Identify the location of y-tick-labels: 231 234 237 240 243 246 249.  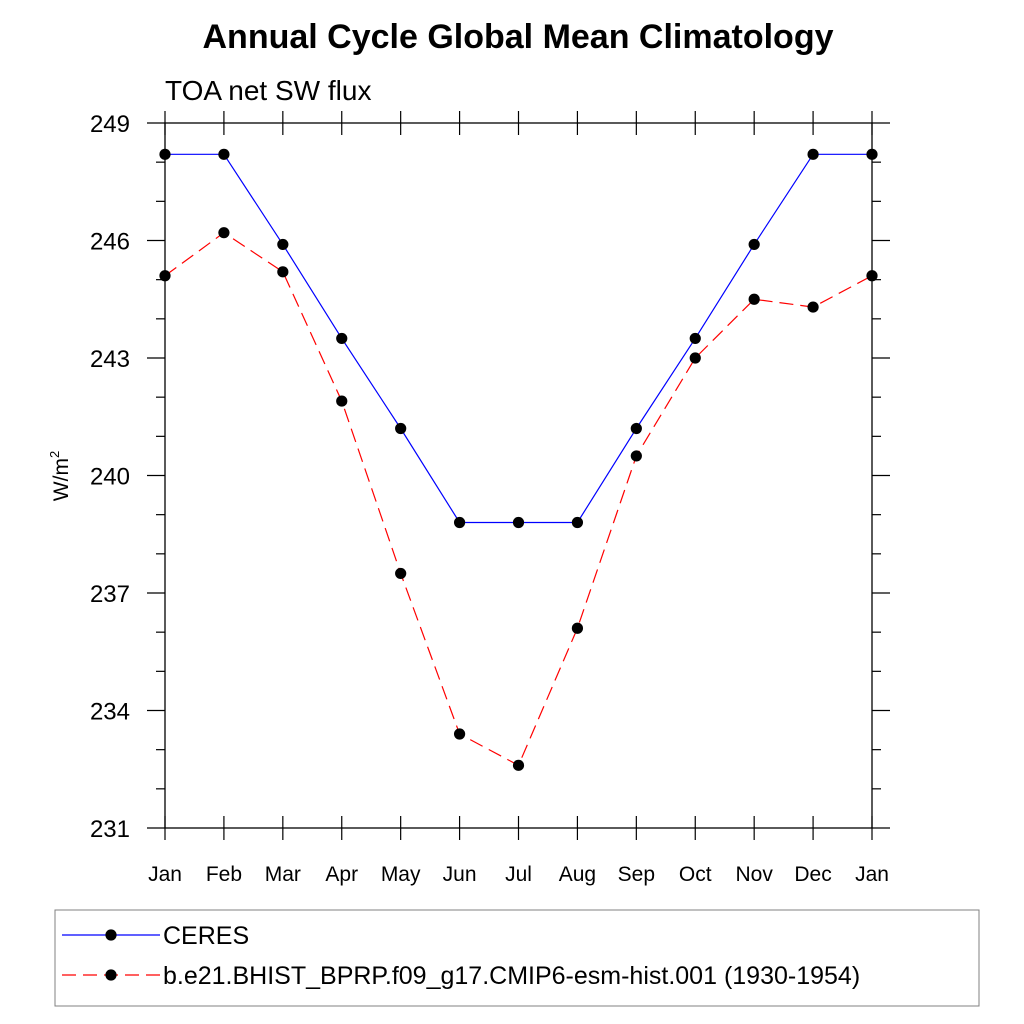
(110, 477).